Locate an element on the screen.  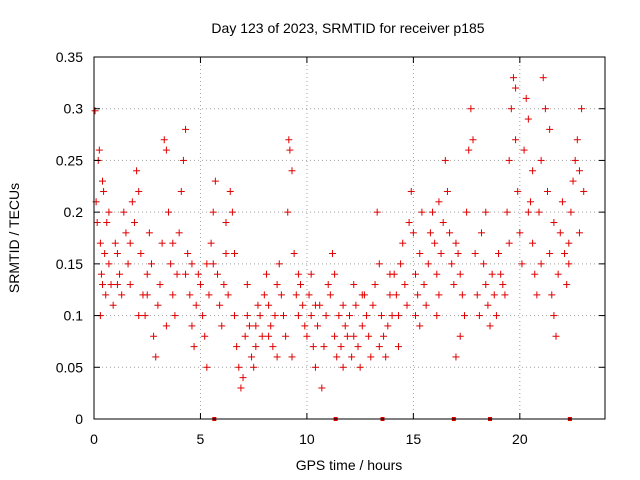
y-tick-label: 0 is located at coordinates (79, 419).